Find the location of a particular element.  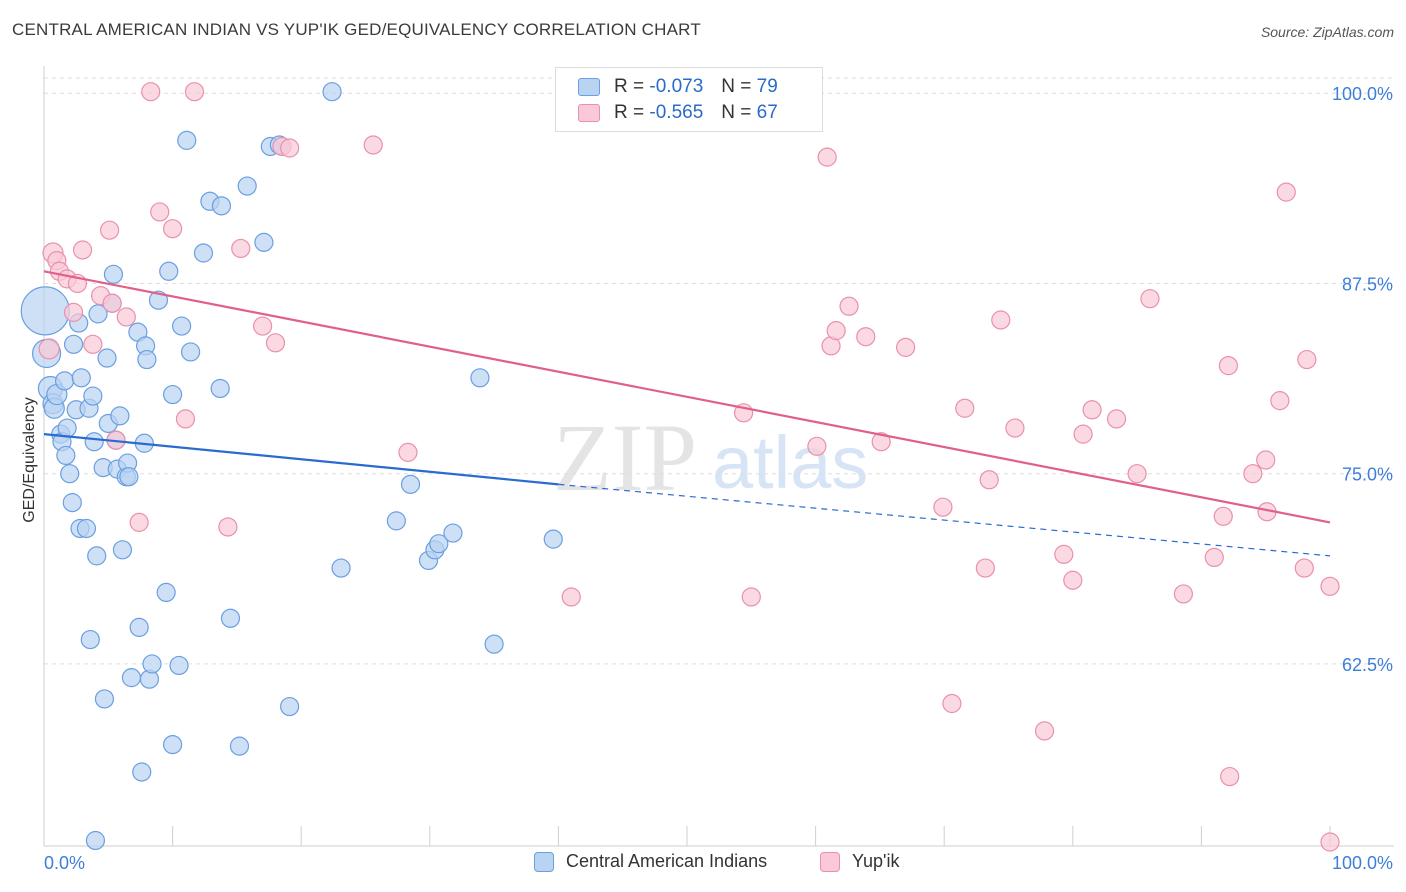

series-legend: Central American Indians Yup'ik is located at coordinates (703, 865).